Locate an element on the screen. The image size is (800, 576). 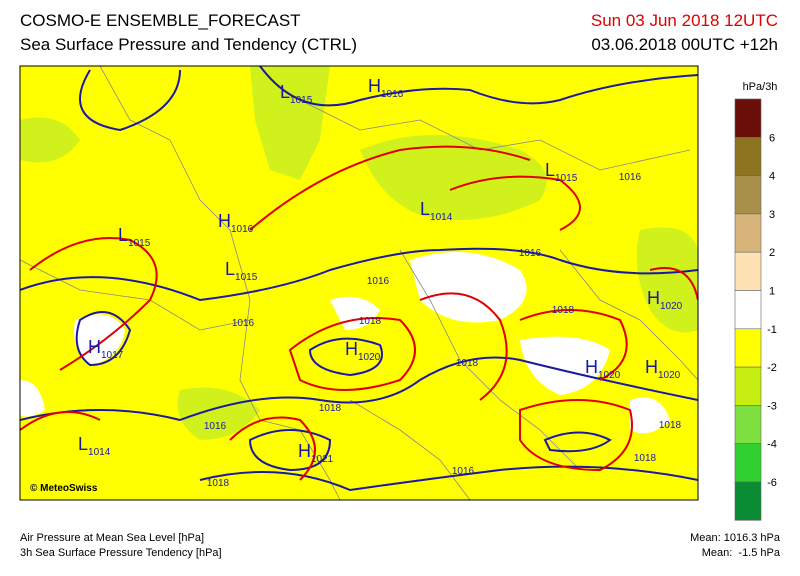
run-info: 03.06.2018 00UTC +12h is located at coordinates (684, 44).